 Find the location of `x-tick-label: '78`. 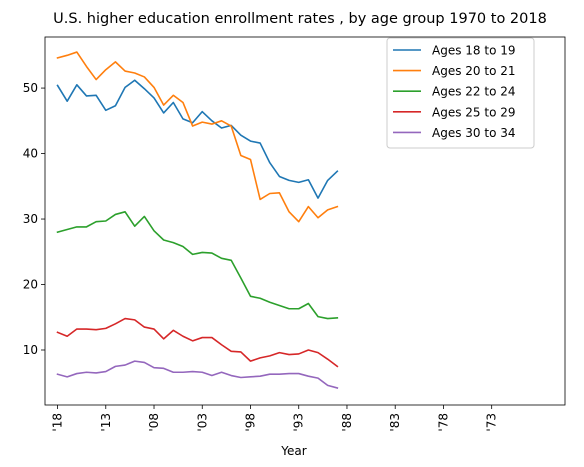

x-tick-label: '78 is located at coordinates (443, 422).